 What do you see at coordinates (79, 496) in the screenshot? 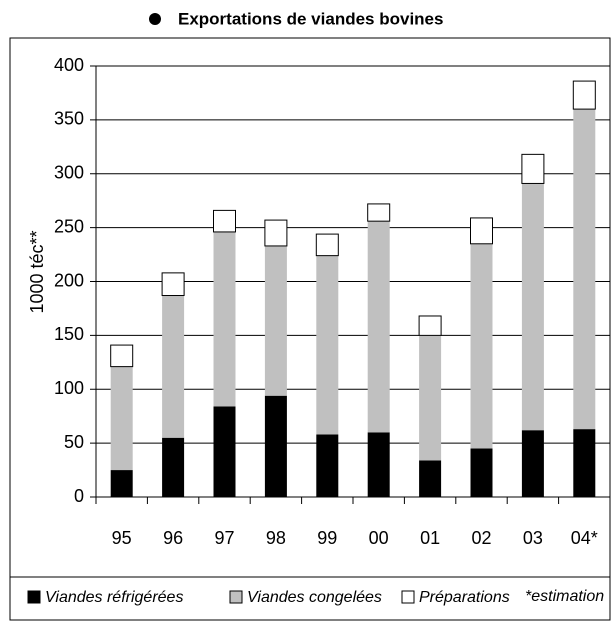
I see `y-tick-label: 0` at bounding box center [79, 496].